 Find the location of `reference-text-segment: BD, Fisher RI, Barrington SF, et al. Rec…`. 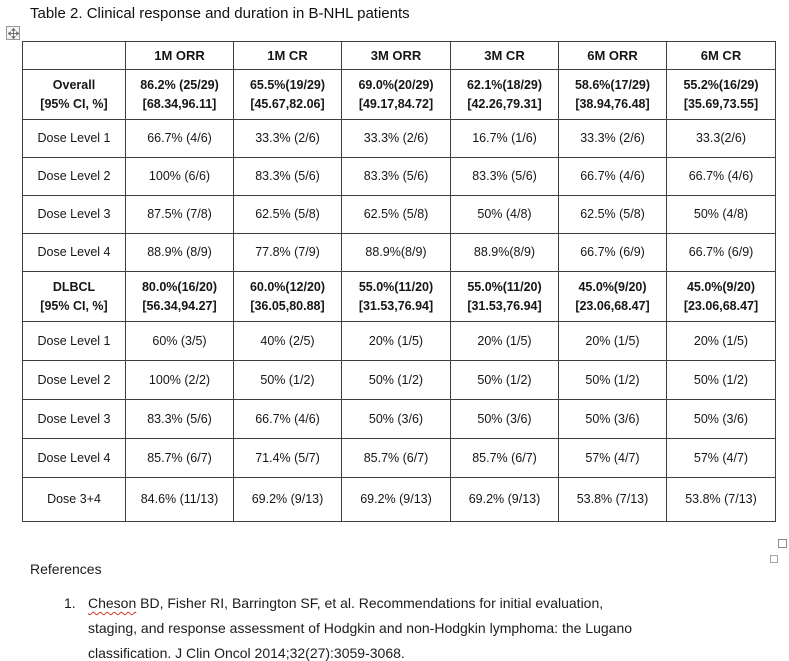

reference-text-segment: BD, Fisher RI, Barrington SF, et al. Rec… is located at coordinates (360, 628).